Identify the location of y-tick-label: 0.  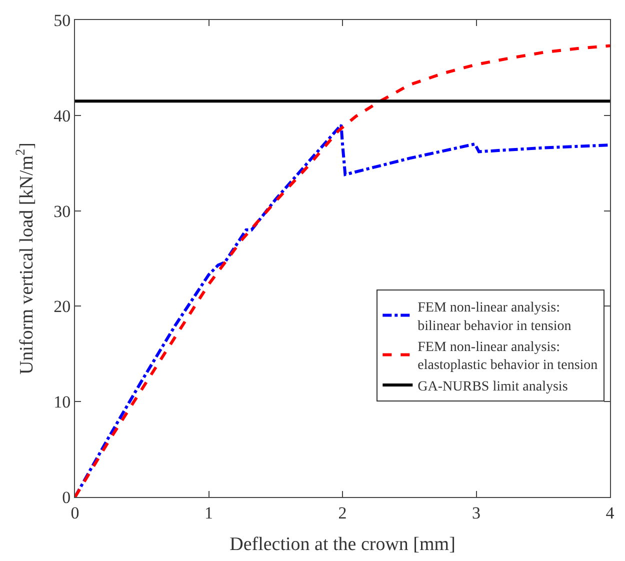
(66, 497).